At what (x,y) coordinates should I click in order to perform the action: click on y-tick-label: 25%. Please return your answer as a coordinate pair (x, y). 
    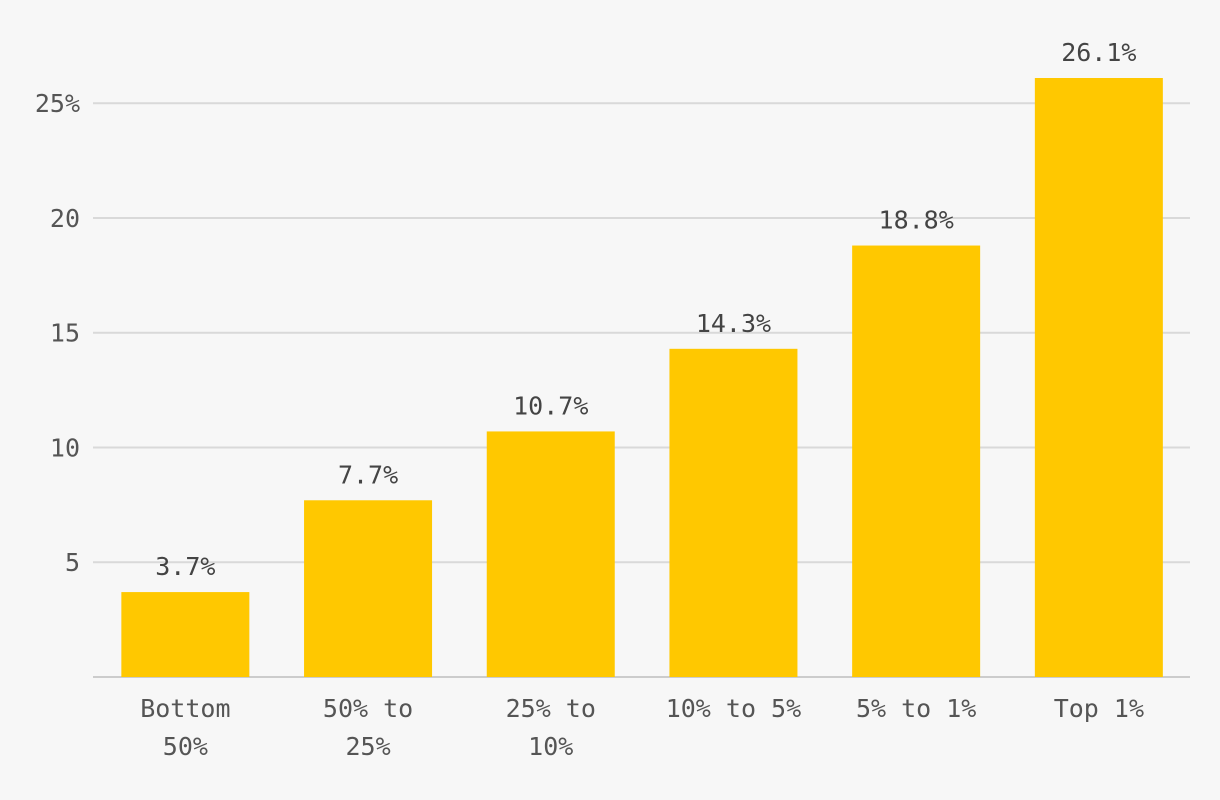
    Looking at the image, I should click on (57, 103).